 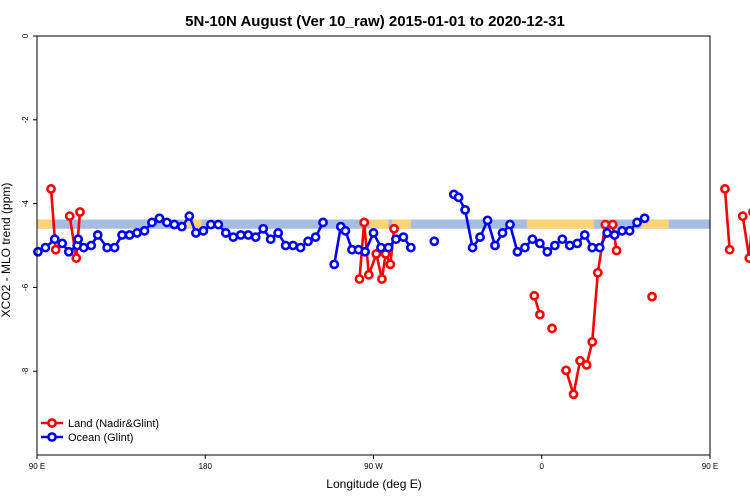 I want to click on x-axis-label: Longitude (deg E), so click(x=373, y=484).